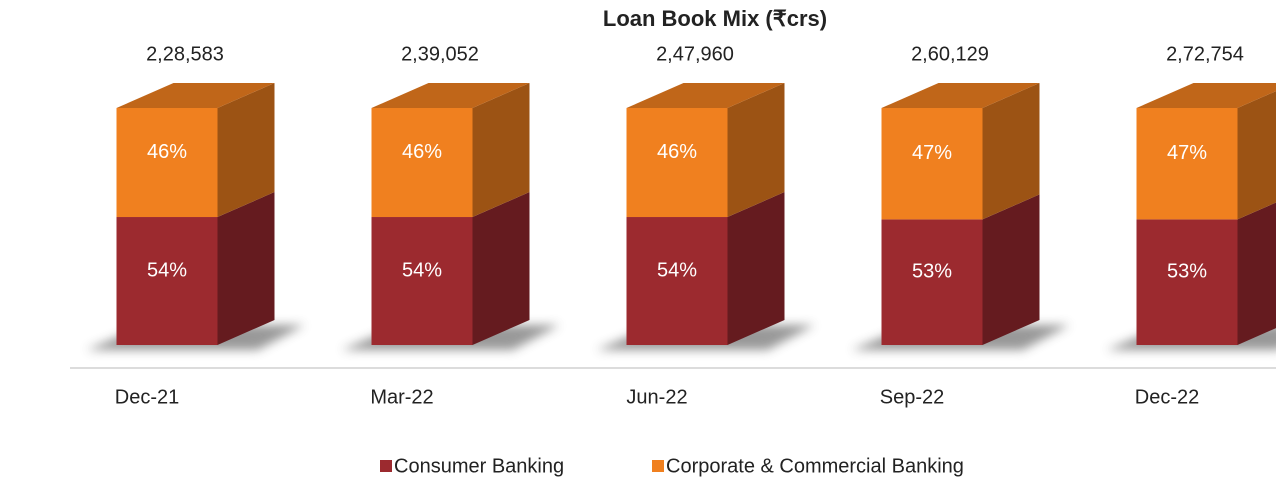  What do you see at coordinates (479, 466) in the screenshot?
I see `legend-label: Consumer Banking` at bounding box center [479, 466].